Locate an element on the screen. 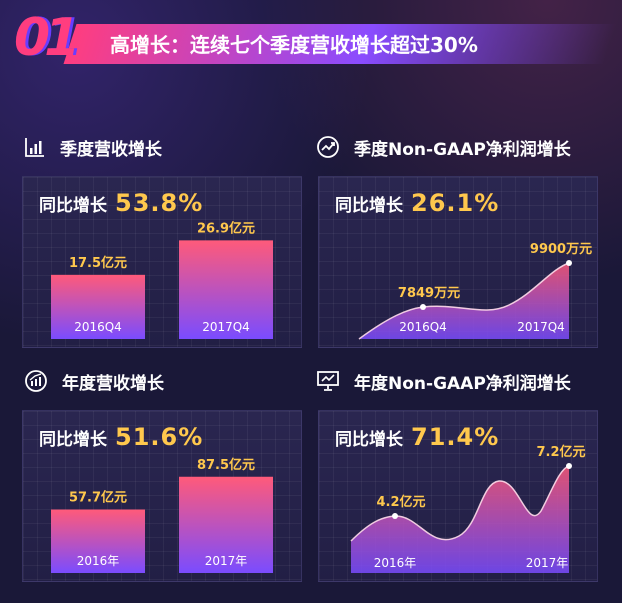 The width and height of the screenshot is (622, 603). chart-panel-quarterly-revenue: 同比增长 53.8% 17.5亿元 2016Q4 26.9亿元 2017Q4 is located at coordinates (162, 262).